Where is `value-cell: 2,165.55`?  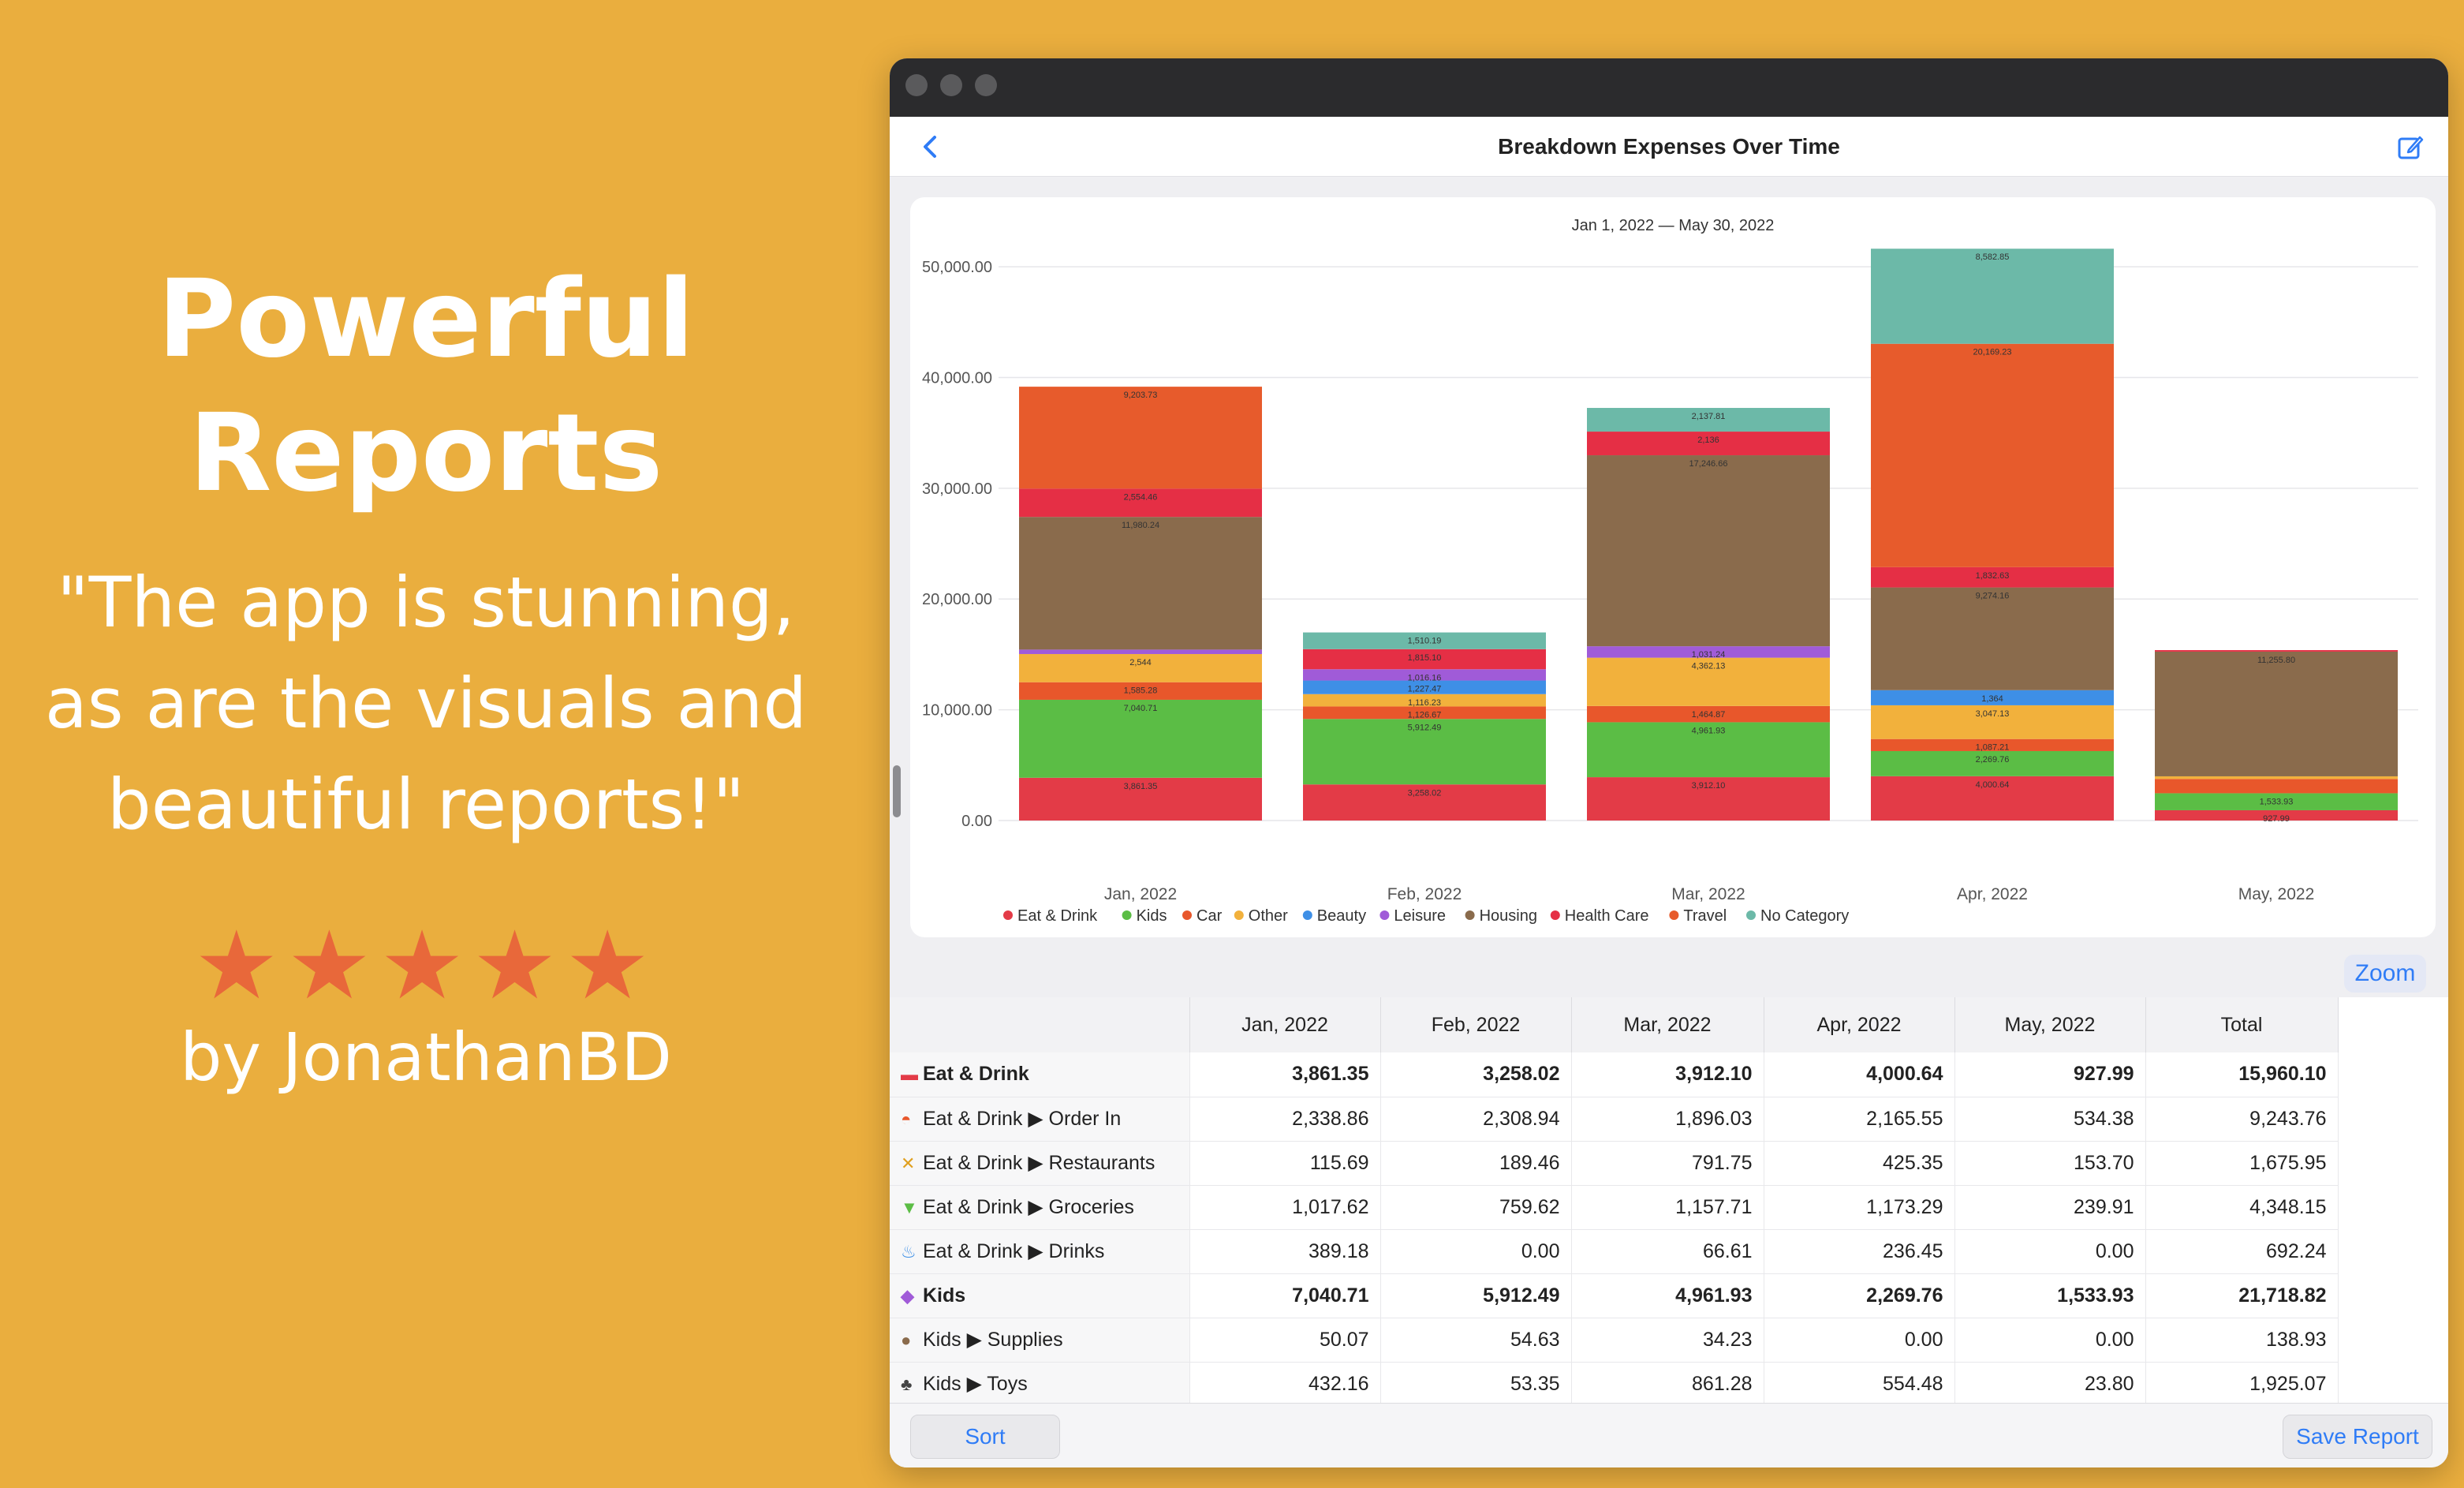 value-cell: 2,165.55 is located at coordinates (1859, 1120).